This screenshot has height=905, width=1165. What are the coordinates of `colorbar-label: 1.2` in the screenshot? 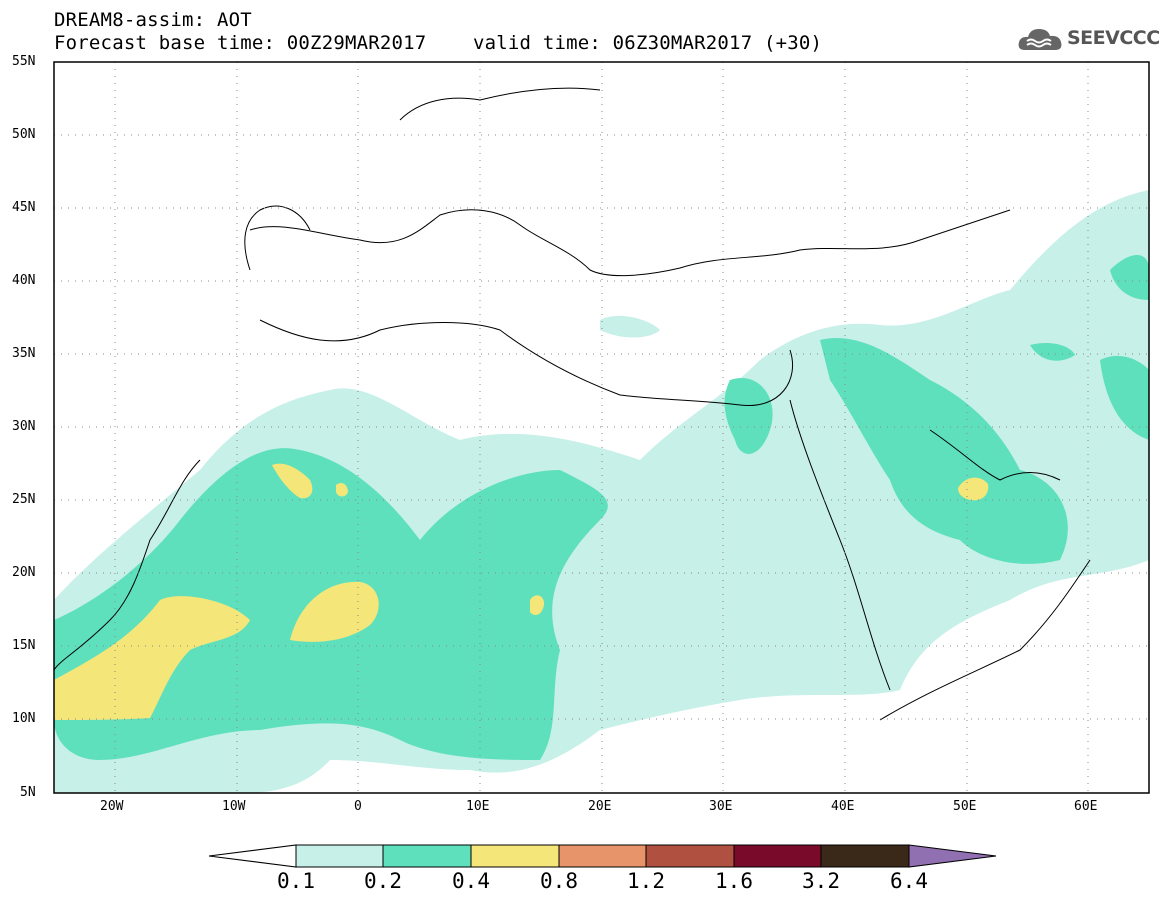 It's located at (646, 881).